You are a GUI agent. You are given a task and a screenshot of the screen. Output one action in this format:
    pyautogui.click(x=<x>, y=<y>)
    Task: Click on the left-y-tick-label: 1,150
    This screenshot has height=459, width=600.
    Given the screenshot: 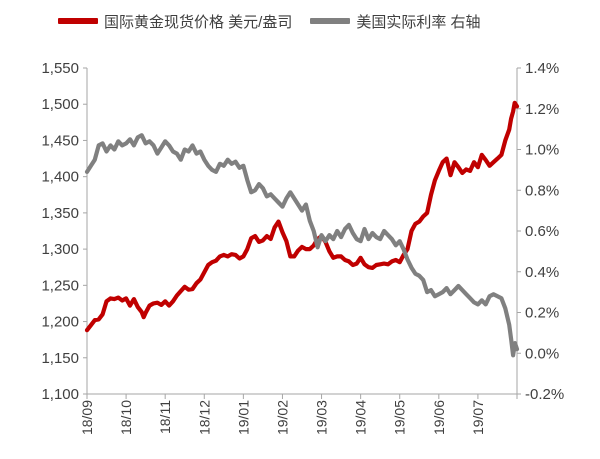 What is the action you would take?
    pyautogui.click(x=60, y=358)
    